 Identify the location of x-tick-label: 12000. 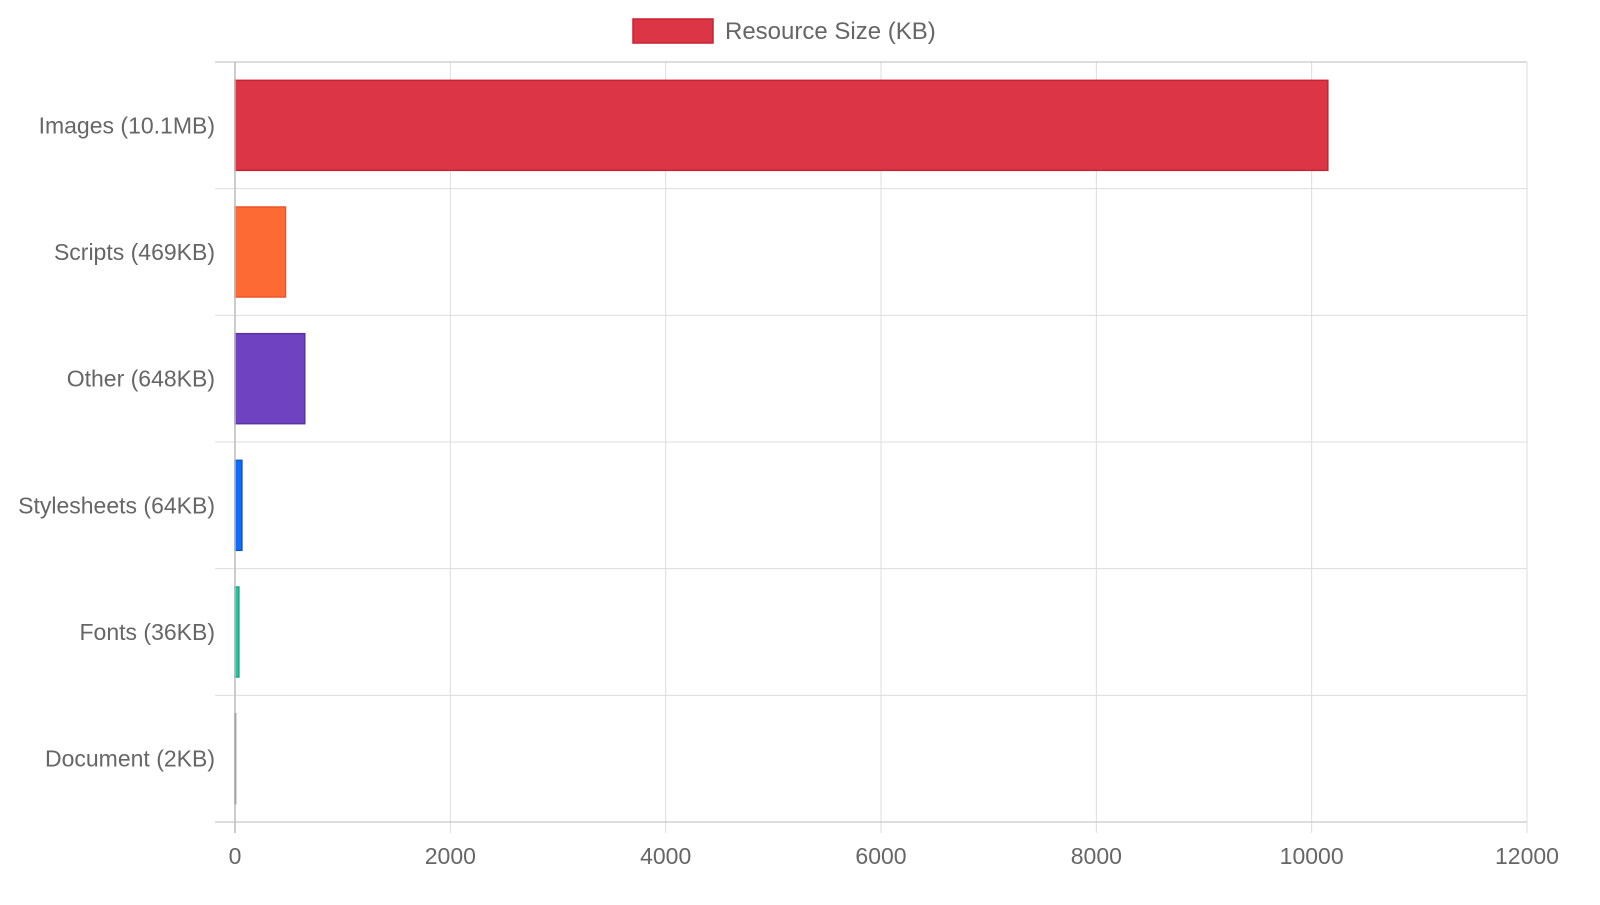
(1527, 856).